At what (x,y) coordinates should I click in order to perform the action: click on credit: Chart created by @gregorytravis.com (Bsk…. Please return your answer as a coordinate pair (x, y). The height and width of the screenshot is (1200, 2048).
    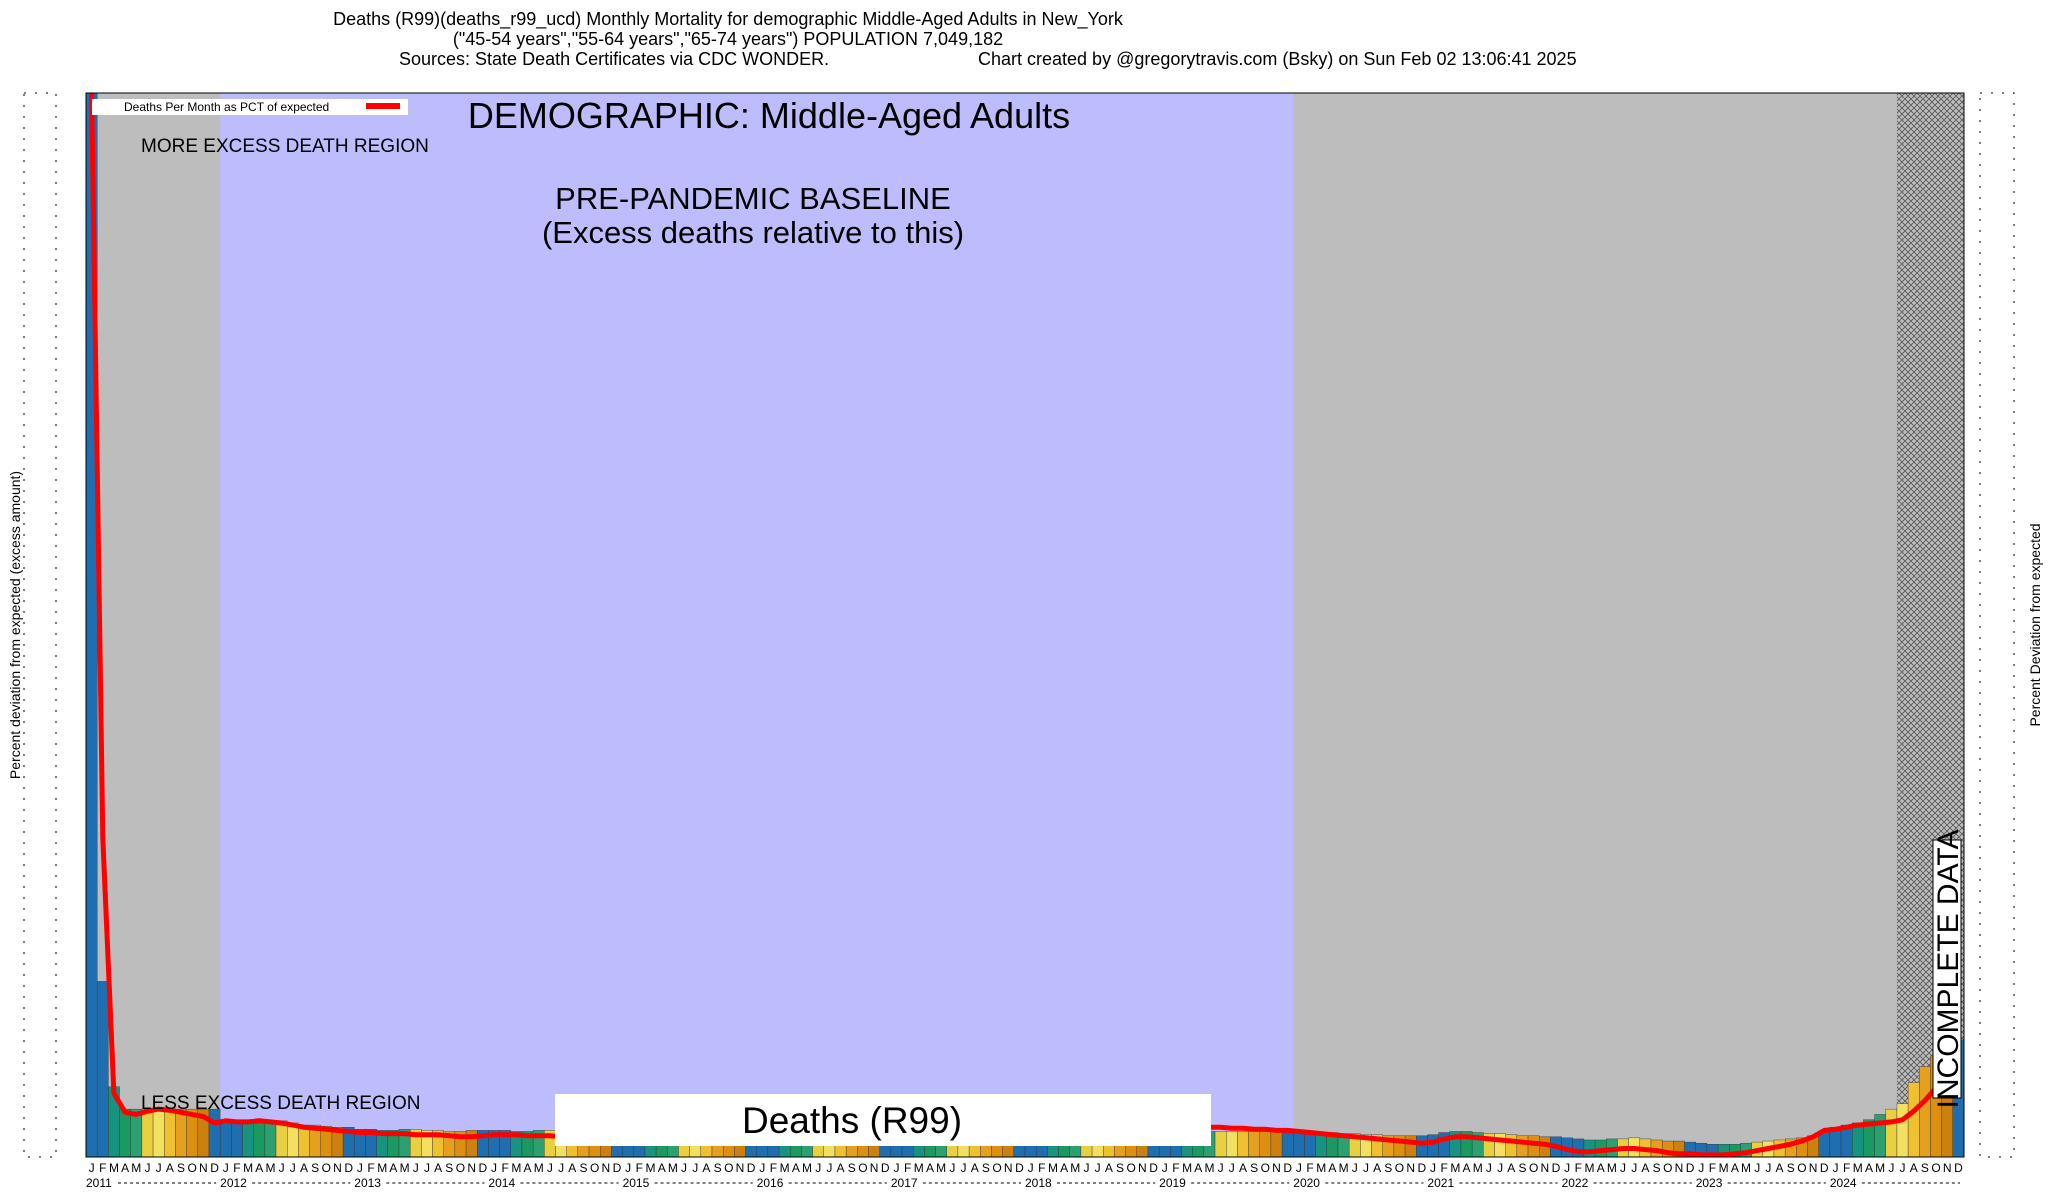
    Looking at the image, I should click on (1277, 59).